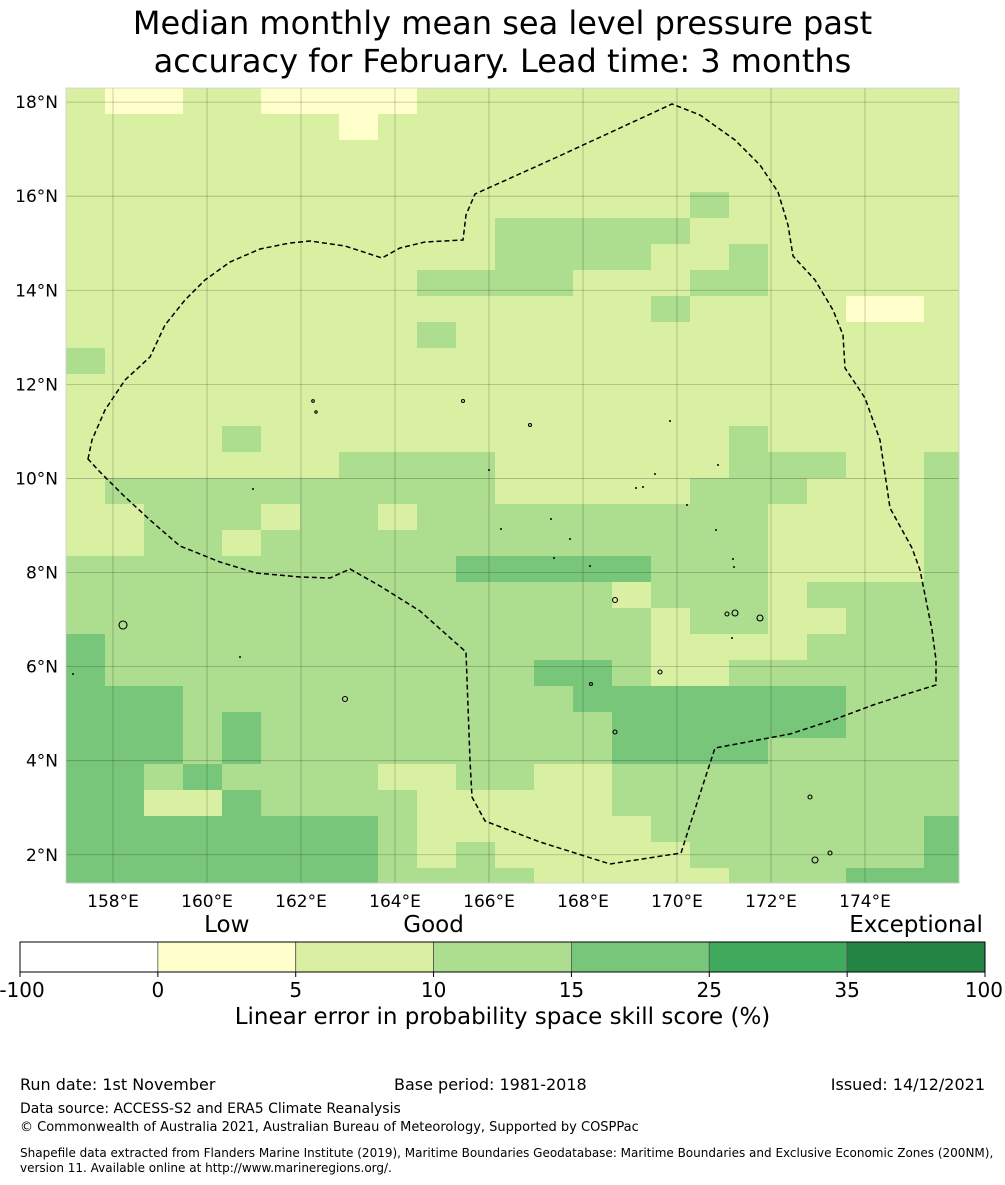  I want to click on colorbar-tick-label: 25, so click(709, 990).